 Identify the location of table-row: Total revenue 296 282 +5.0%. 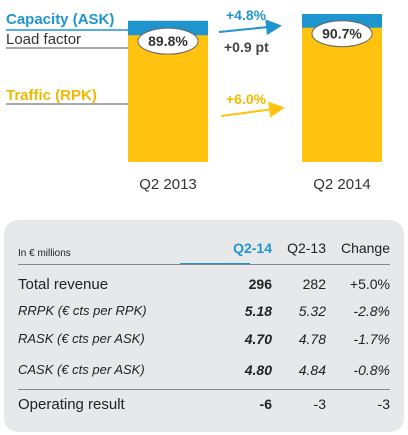
(204, 287).